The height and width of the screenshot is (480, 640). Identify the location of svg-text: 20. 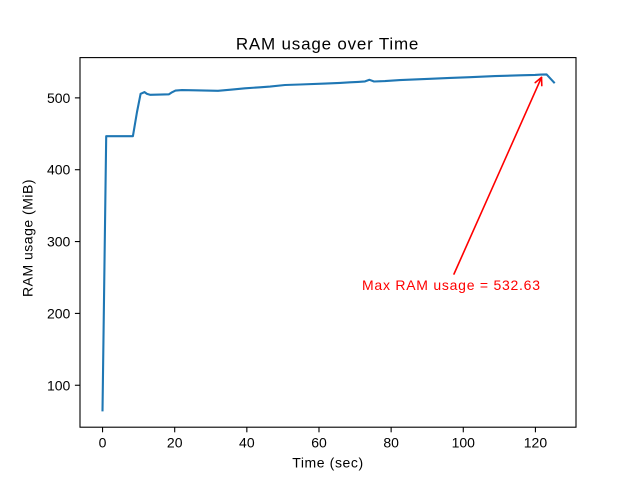
(175, 443).